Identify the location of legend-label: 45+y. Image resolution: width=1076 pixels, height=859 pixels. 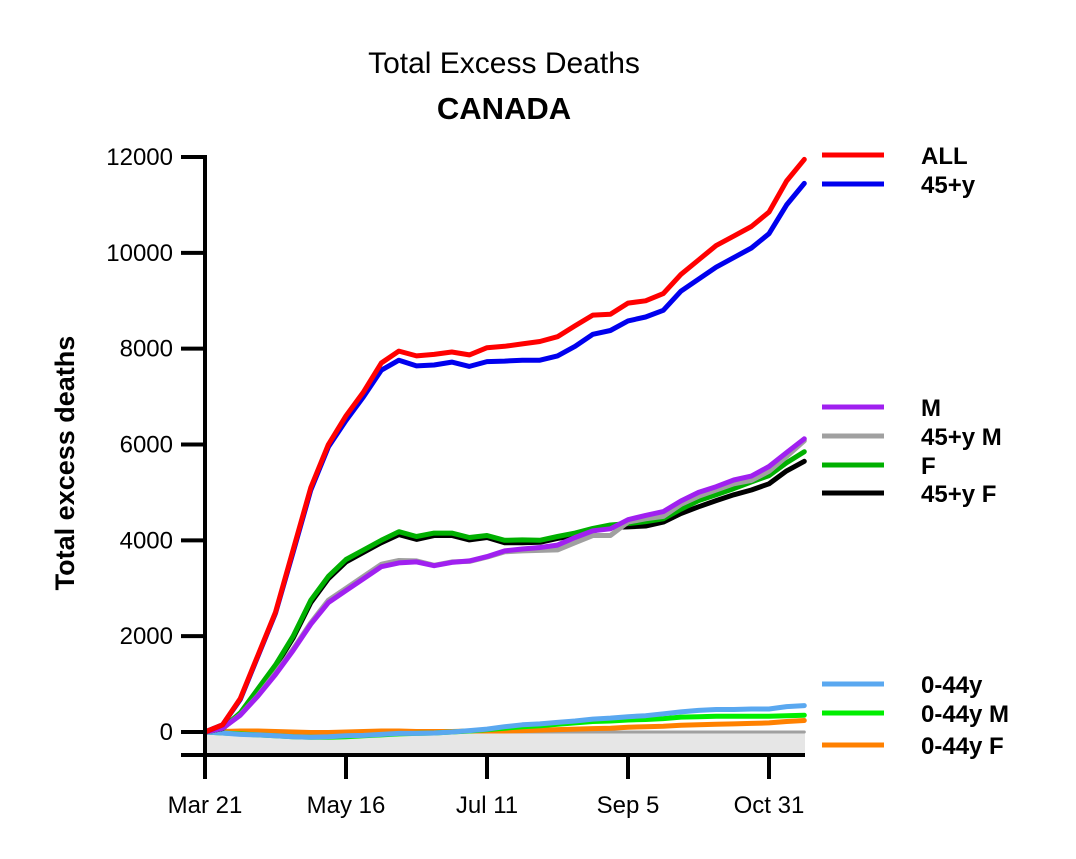
(948, 185).